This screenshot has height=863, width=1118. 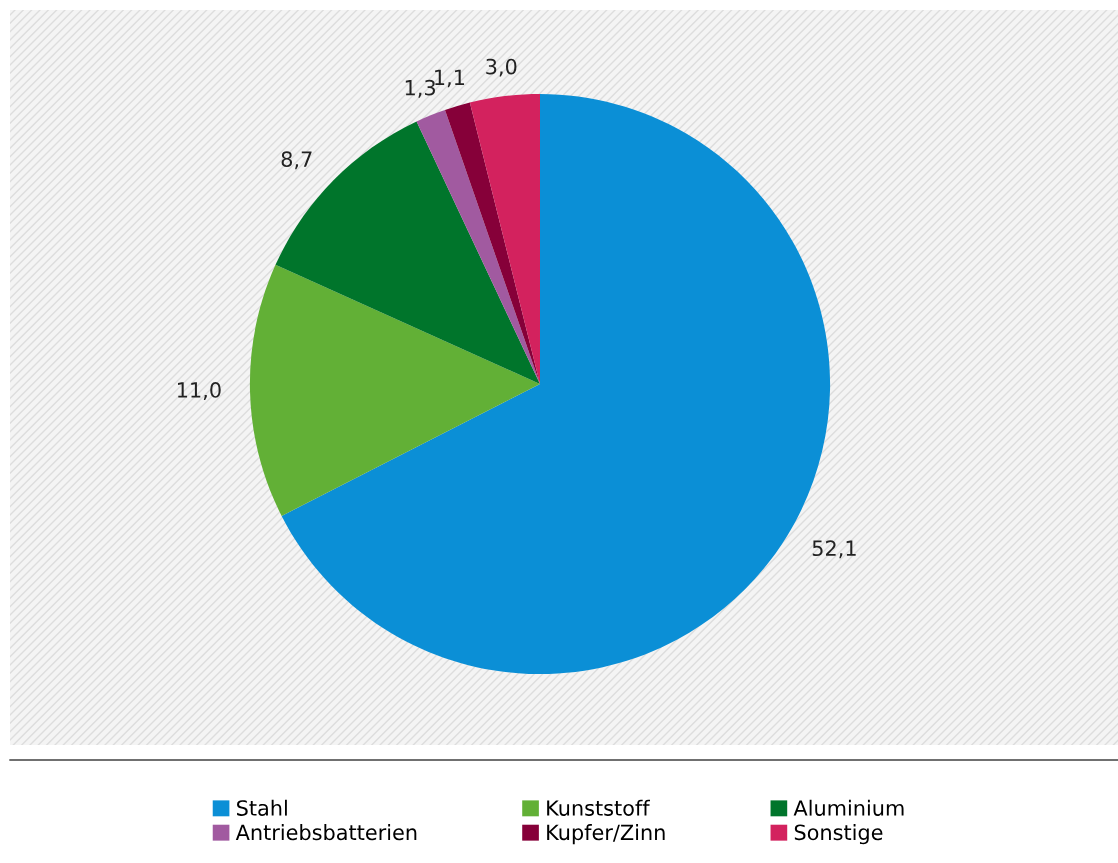 I want to click on data-label: 52,1, so click(x=834, y=549).